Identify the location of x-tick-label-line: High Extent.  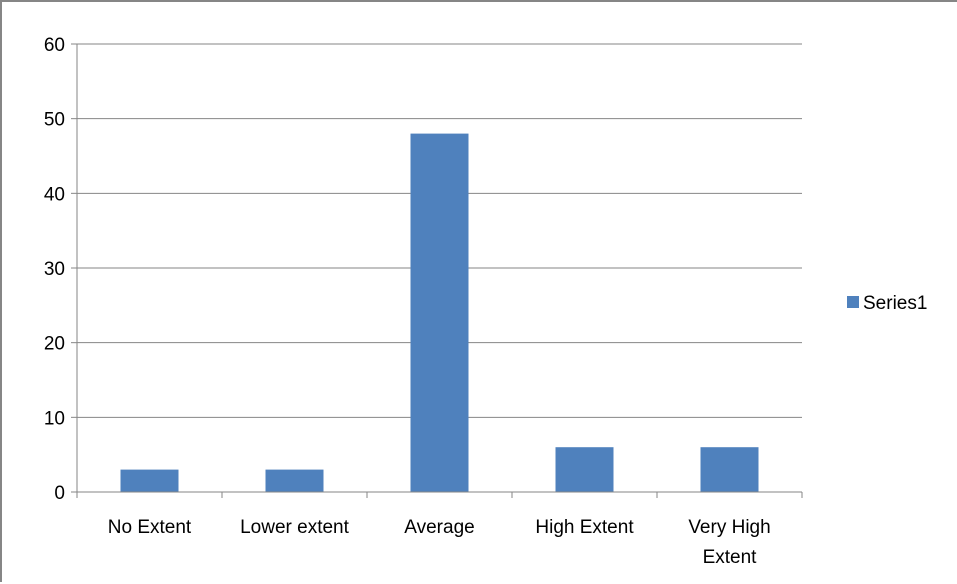
(584, 527).